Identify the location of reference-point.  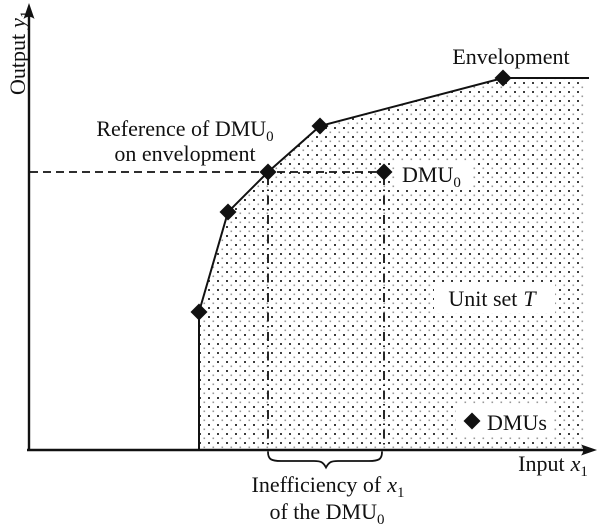
(268, 172).